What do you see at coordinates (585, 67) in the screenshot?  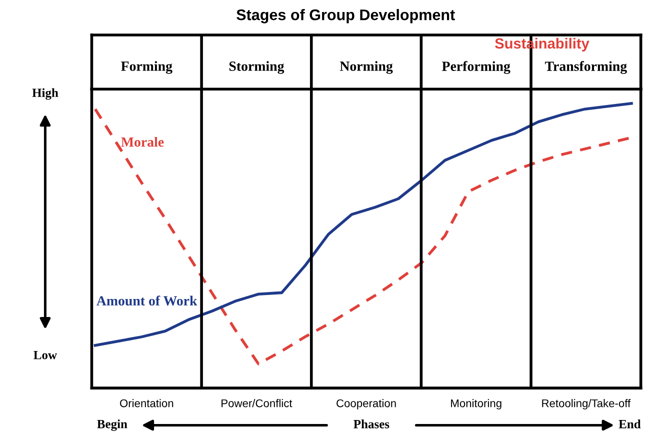 I see `text: Transforming` at bounding box center [585, 67].